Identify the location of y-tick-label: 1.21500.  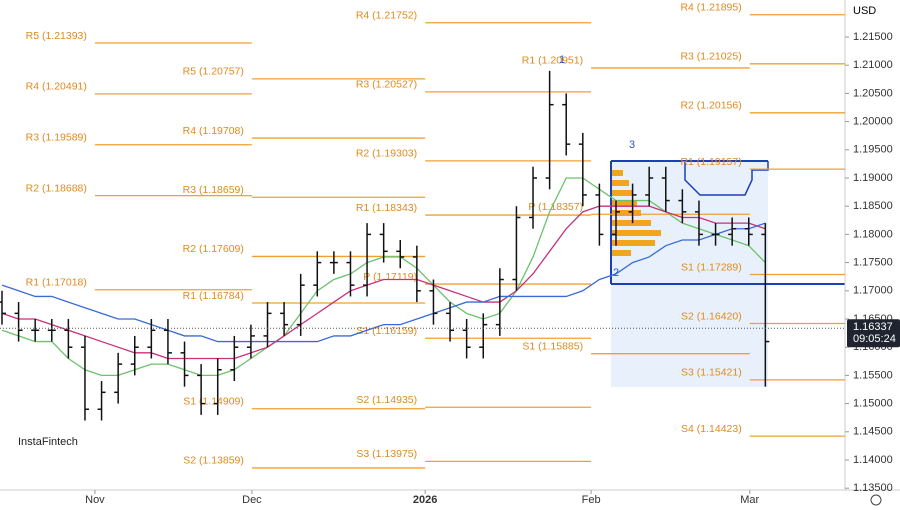
(873, 37).